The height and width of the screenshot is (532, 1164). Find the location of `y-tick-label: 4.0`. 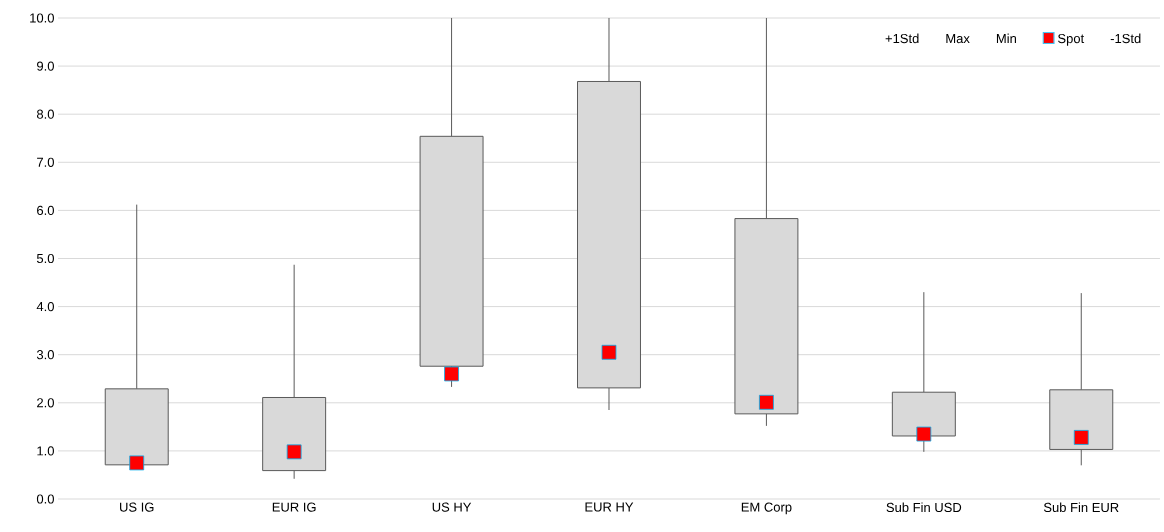

y-tick-label: 4.0 is located at coordinates (45, 306).